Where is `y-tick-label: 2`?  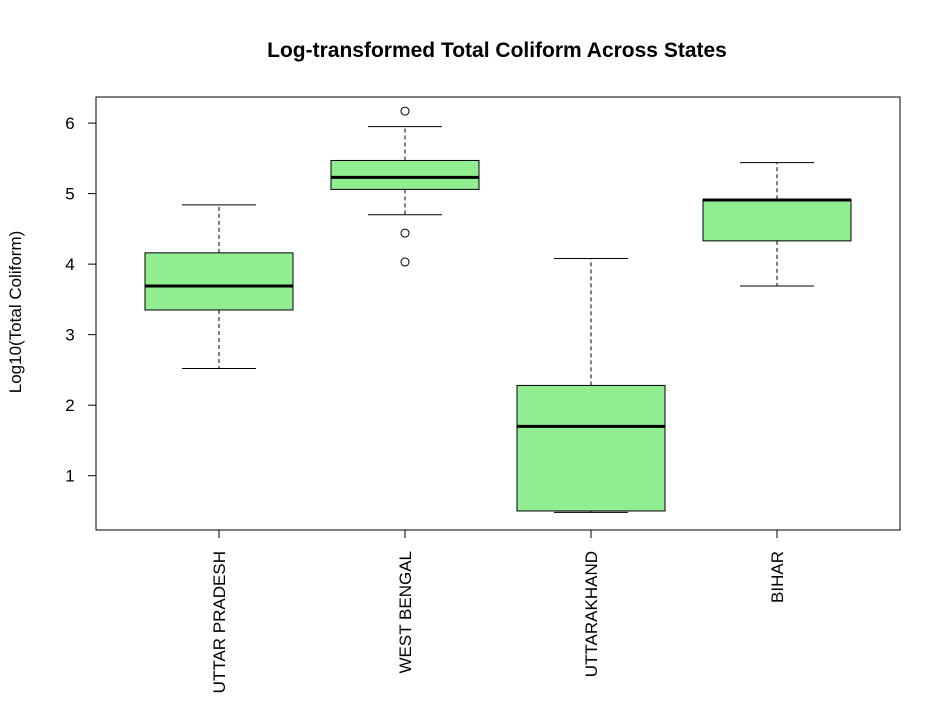 y-tick-label: 2 is located at coordinates (69, 405).